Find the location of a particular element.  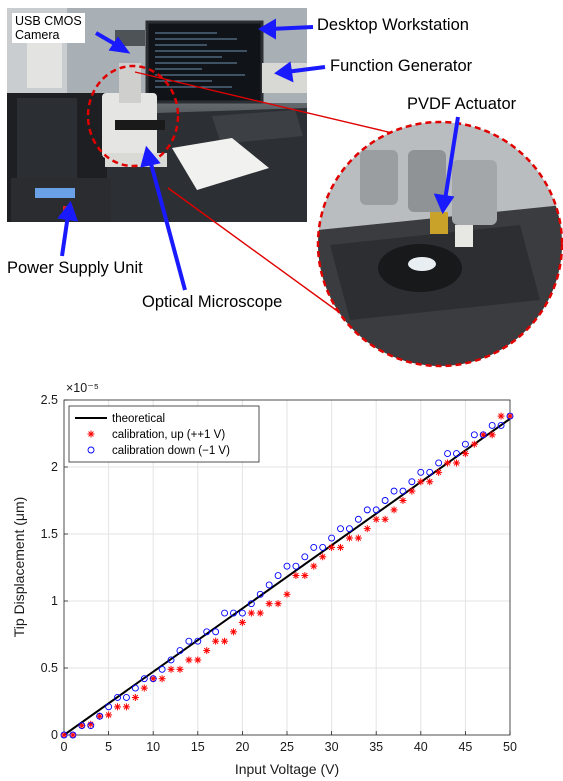

x-tick-label: 15 is located at coordinates (198, 747).